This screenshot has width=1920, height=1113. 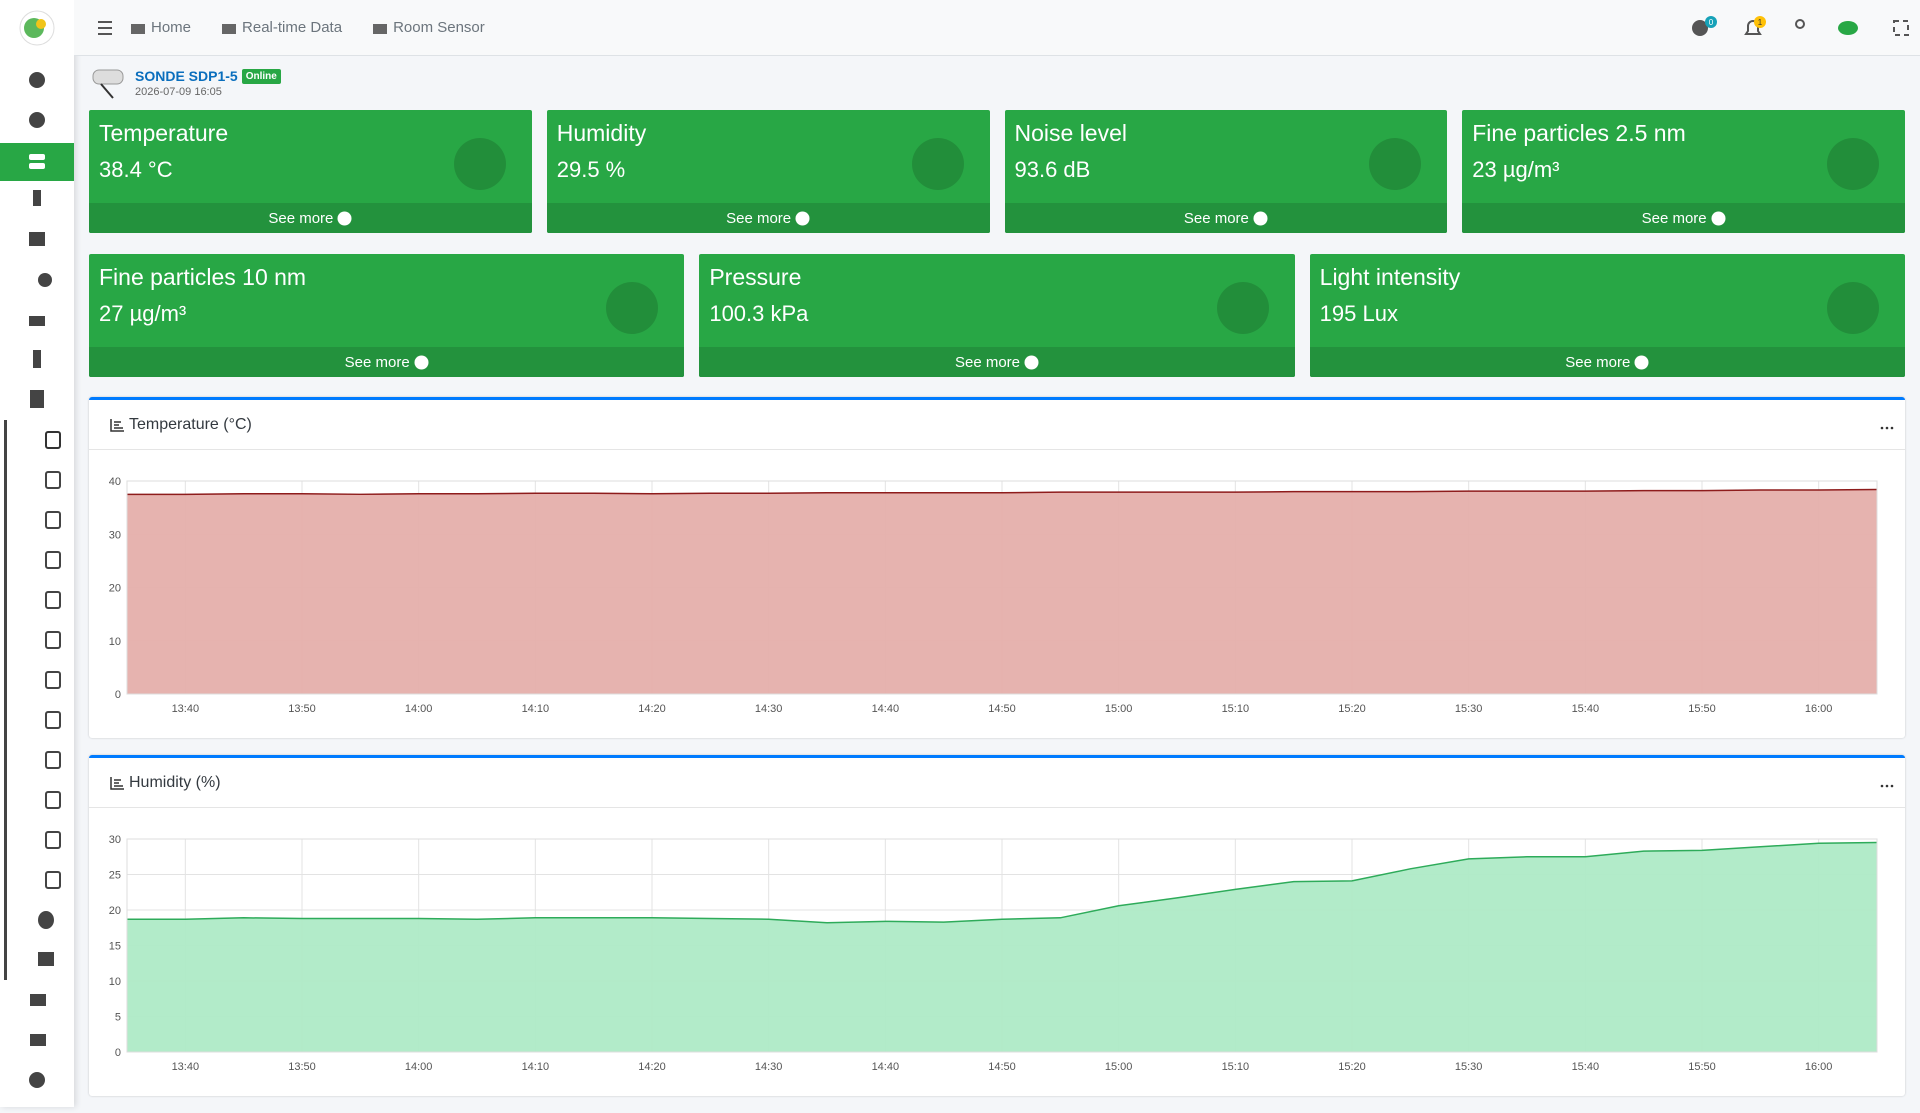 What do you see at coordinates (1800, 24) in the screenshot?
I see `user` at bounding box center [1800, 24].